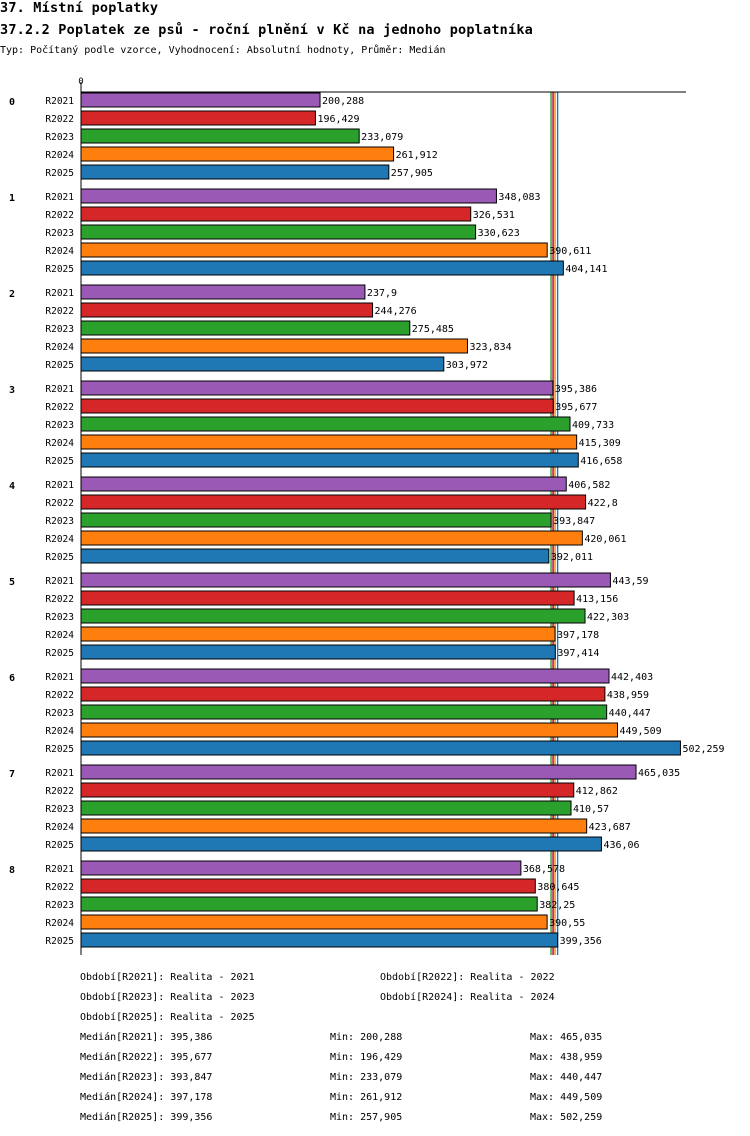 The width and height of the screenshot is (750, 1136). I want to click on bar-1-r2021, so click(288, 196).